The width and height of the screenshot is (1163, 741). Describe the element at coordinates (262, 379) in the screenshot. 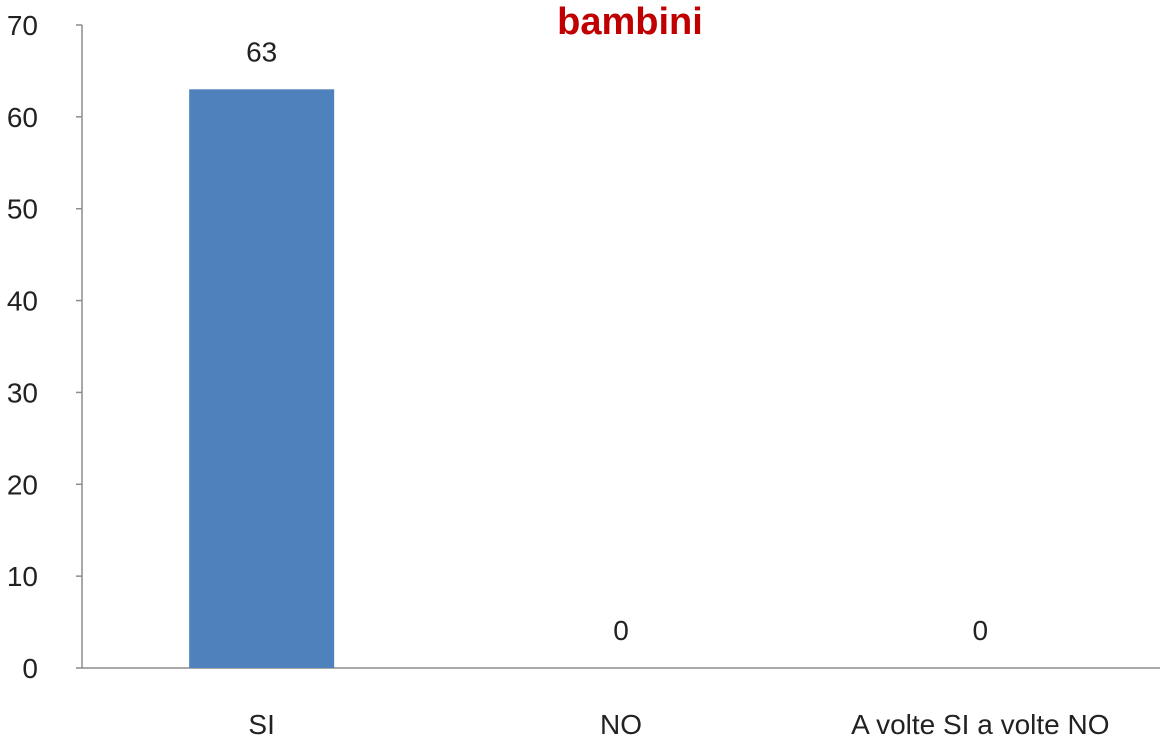

I see `bar` at that location.